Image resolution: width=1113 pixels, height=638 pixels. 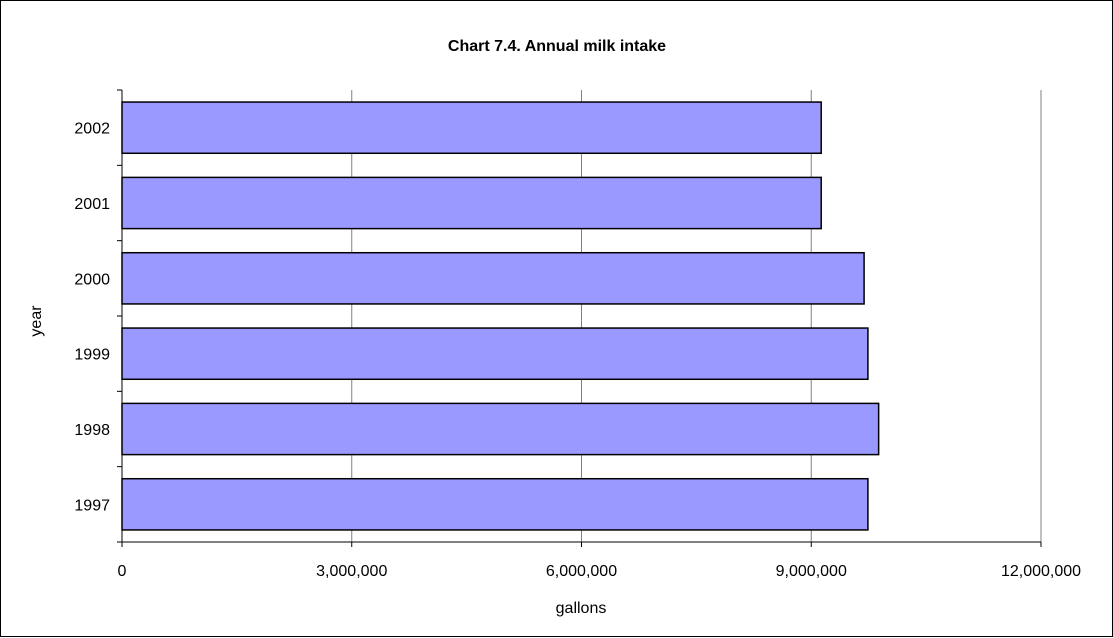 What do you see at coordinates (1041, 571) in the screenshot?
I see `x-tick-label: 12,000,000` at bounding box center [1041, 571].